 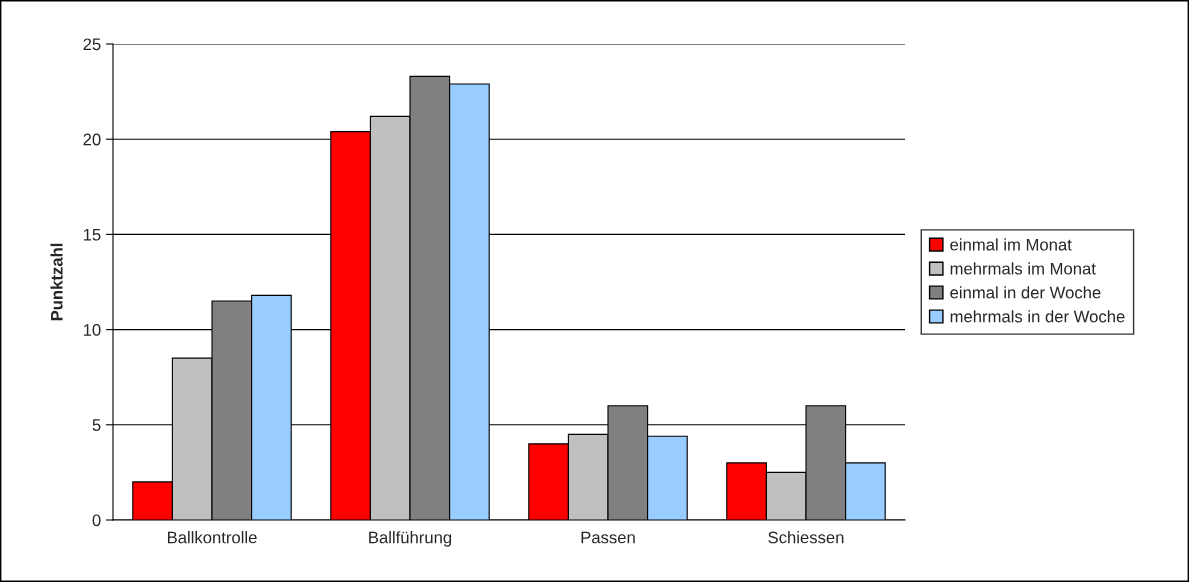 What do you see at coordinates (1025, 292) in the screenshot?
I see `legend-label: einmal in der Woche` at bounding box center [1025, 292].